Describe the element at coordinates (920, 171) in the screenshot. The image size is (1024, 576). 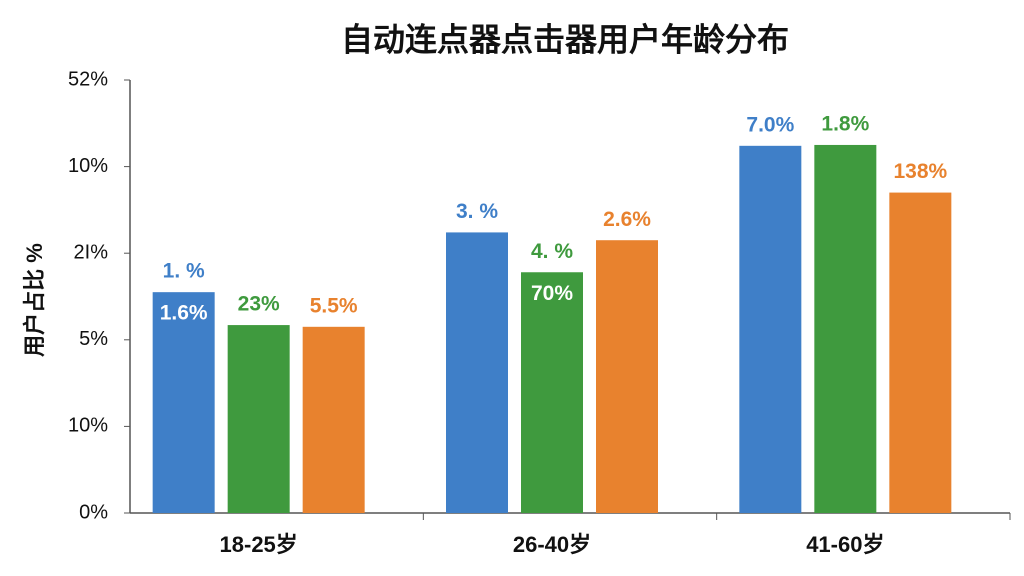
I see `bar-label: 138%` at that location.